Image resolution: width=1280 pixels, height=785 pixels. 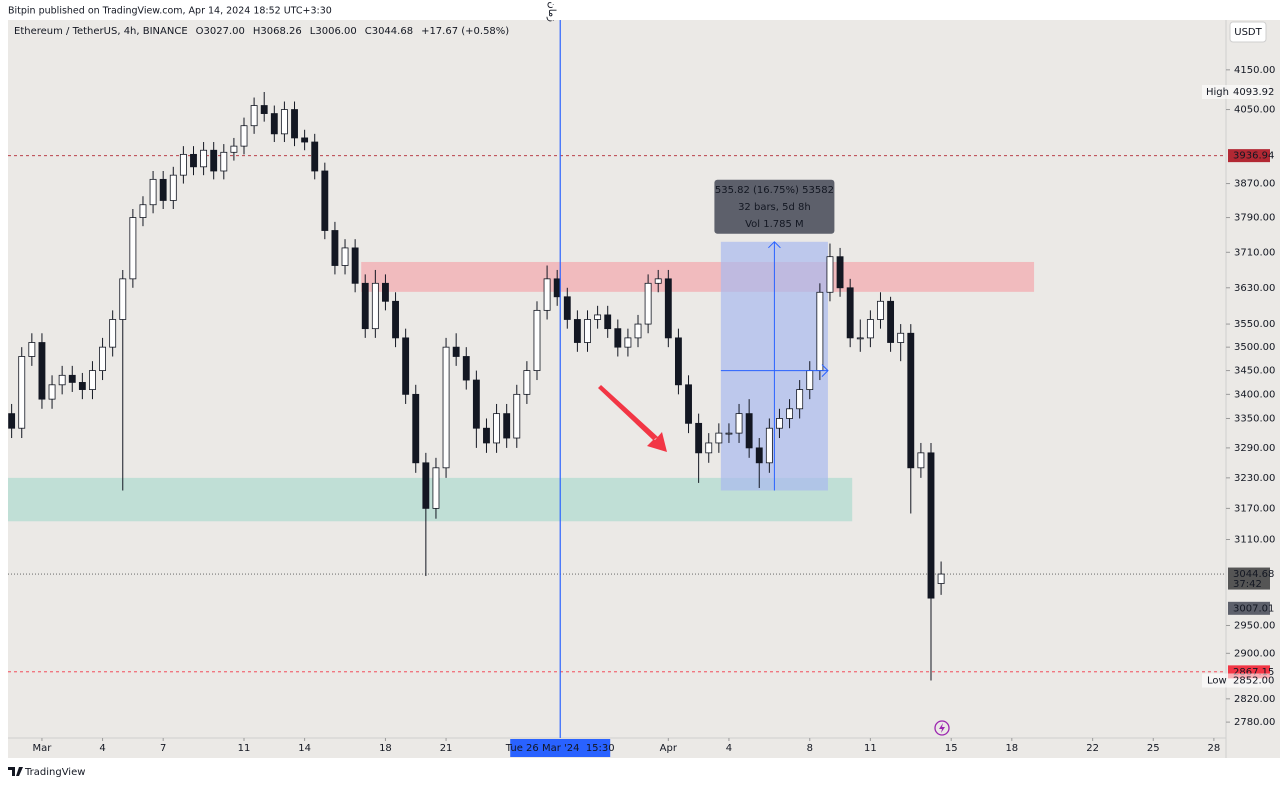 What do you see at coordinates (870, 748) in the screenshot?
I see `x-tick-label: 11` at bounding box center [870, 748].